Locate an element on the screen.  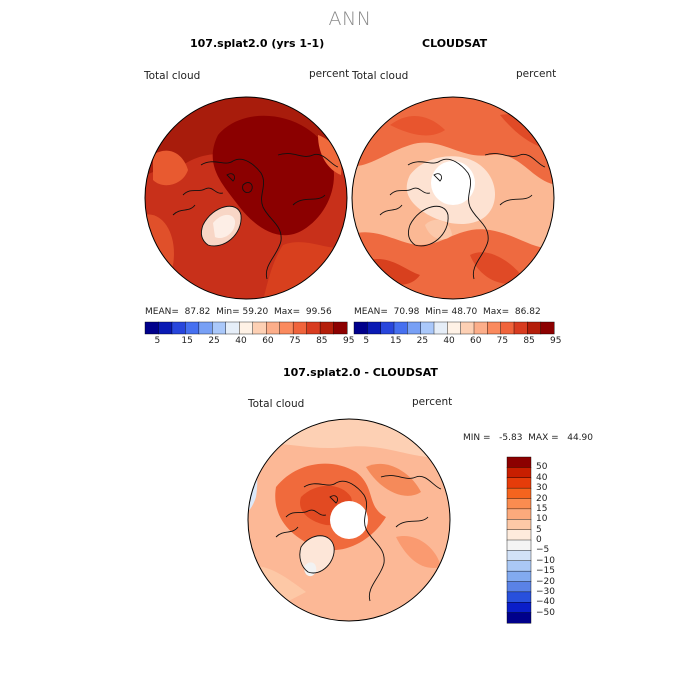
panel-3-colorbar-tick-label: −30 is located at coordinates (545, 591).